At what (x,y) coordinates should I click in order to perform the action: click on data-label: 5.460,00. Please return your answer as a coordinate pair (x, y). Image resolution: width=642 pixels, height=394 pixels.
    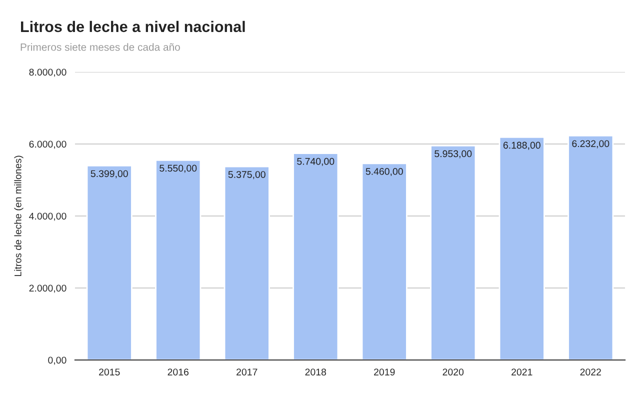
    Looking at the image, I should click on (384, 172).